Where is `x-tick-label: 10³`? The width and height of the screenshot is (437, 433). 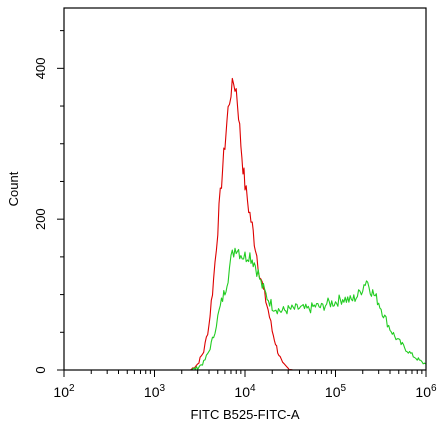
x-tick-label: 10³ is located at coordinates (155, 391).